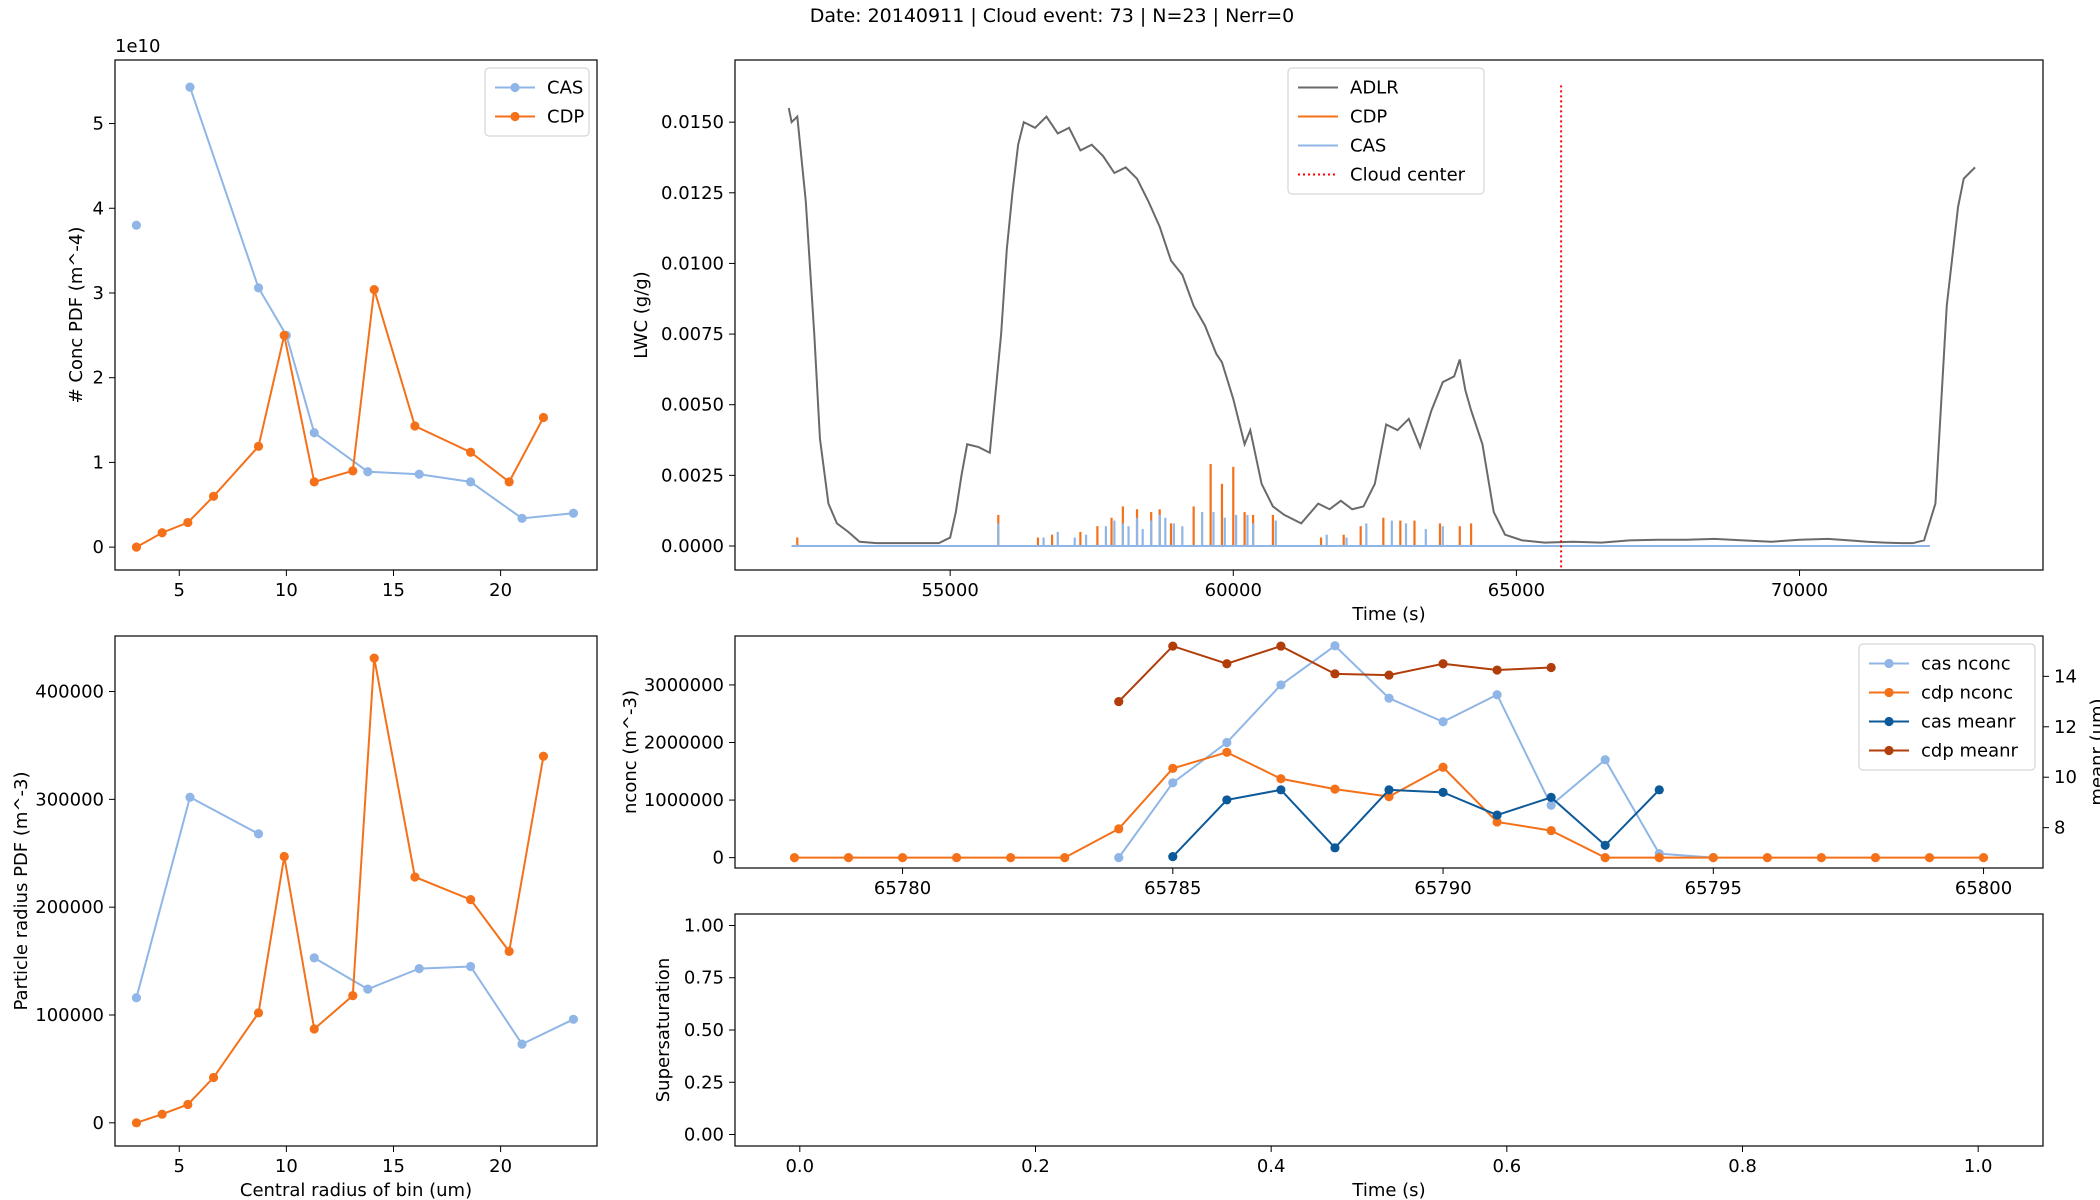 Image resolution: width=2100 pixels, height=1200 pixels. Describe the element at coordinates (1415, 751) in the screenshot. I see `series-line-cas-nconc` at that location.